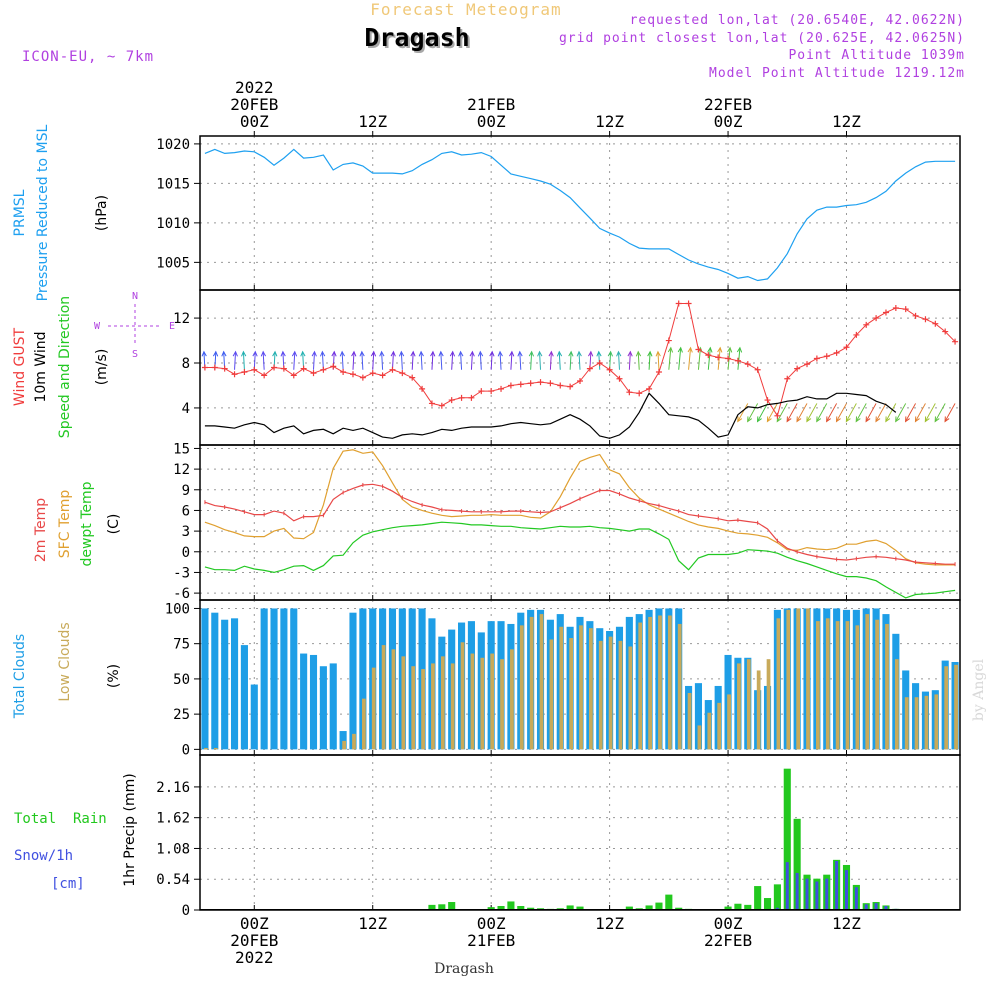 Image resolution: width=1000 pixels, height=1000 pixels. What do you see at coordinates (135, 296) in the screenshot?
I see `compass-n: N` at bounding box center [135, 296].